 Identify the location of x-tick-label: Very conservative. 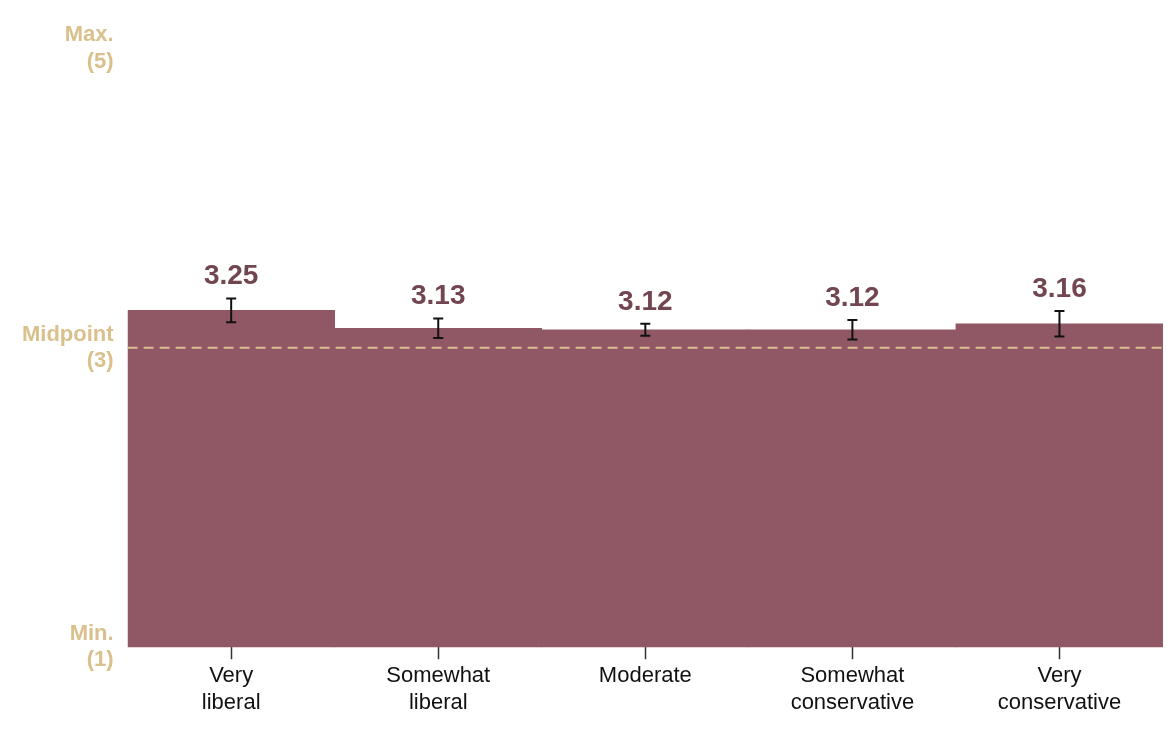
(1059, 688).